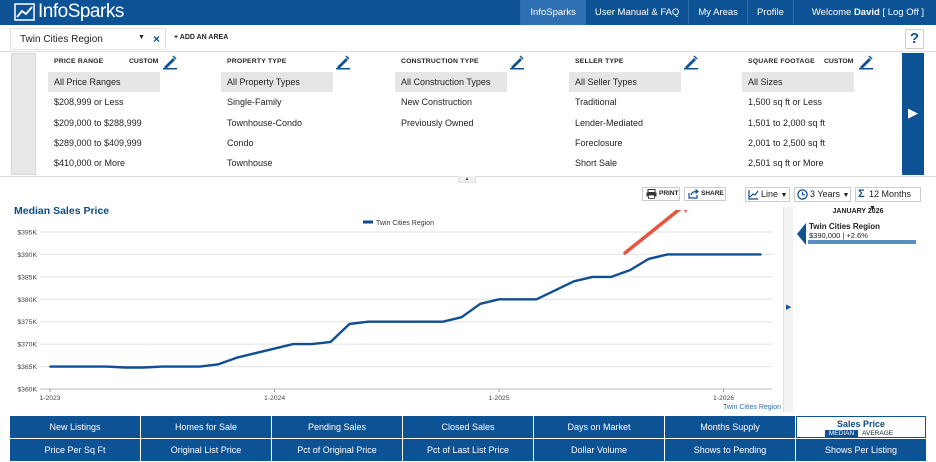  Describe the element at coordinates (206, 427) in the screenshot. I see `metric-homes-for-sale: Homes for Sale` at that location.